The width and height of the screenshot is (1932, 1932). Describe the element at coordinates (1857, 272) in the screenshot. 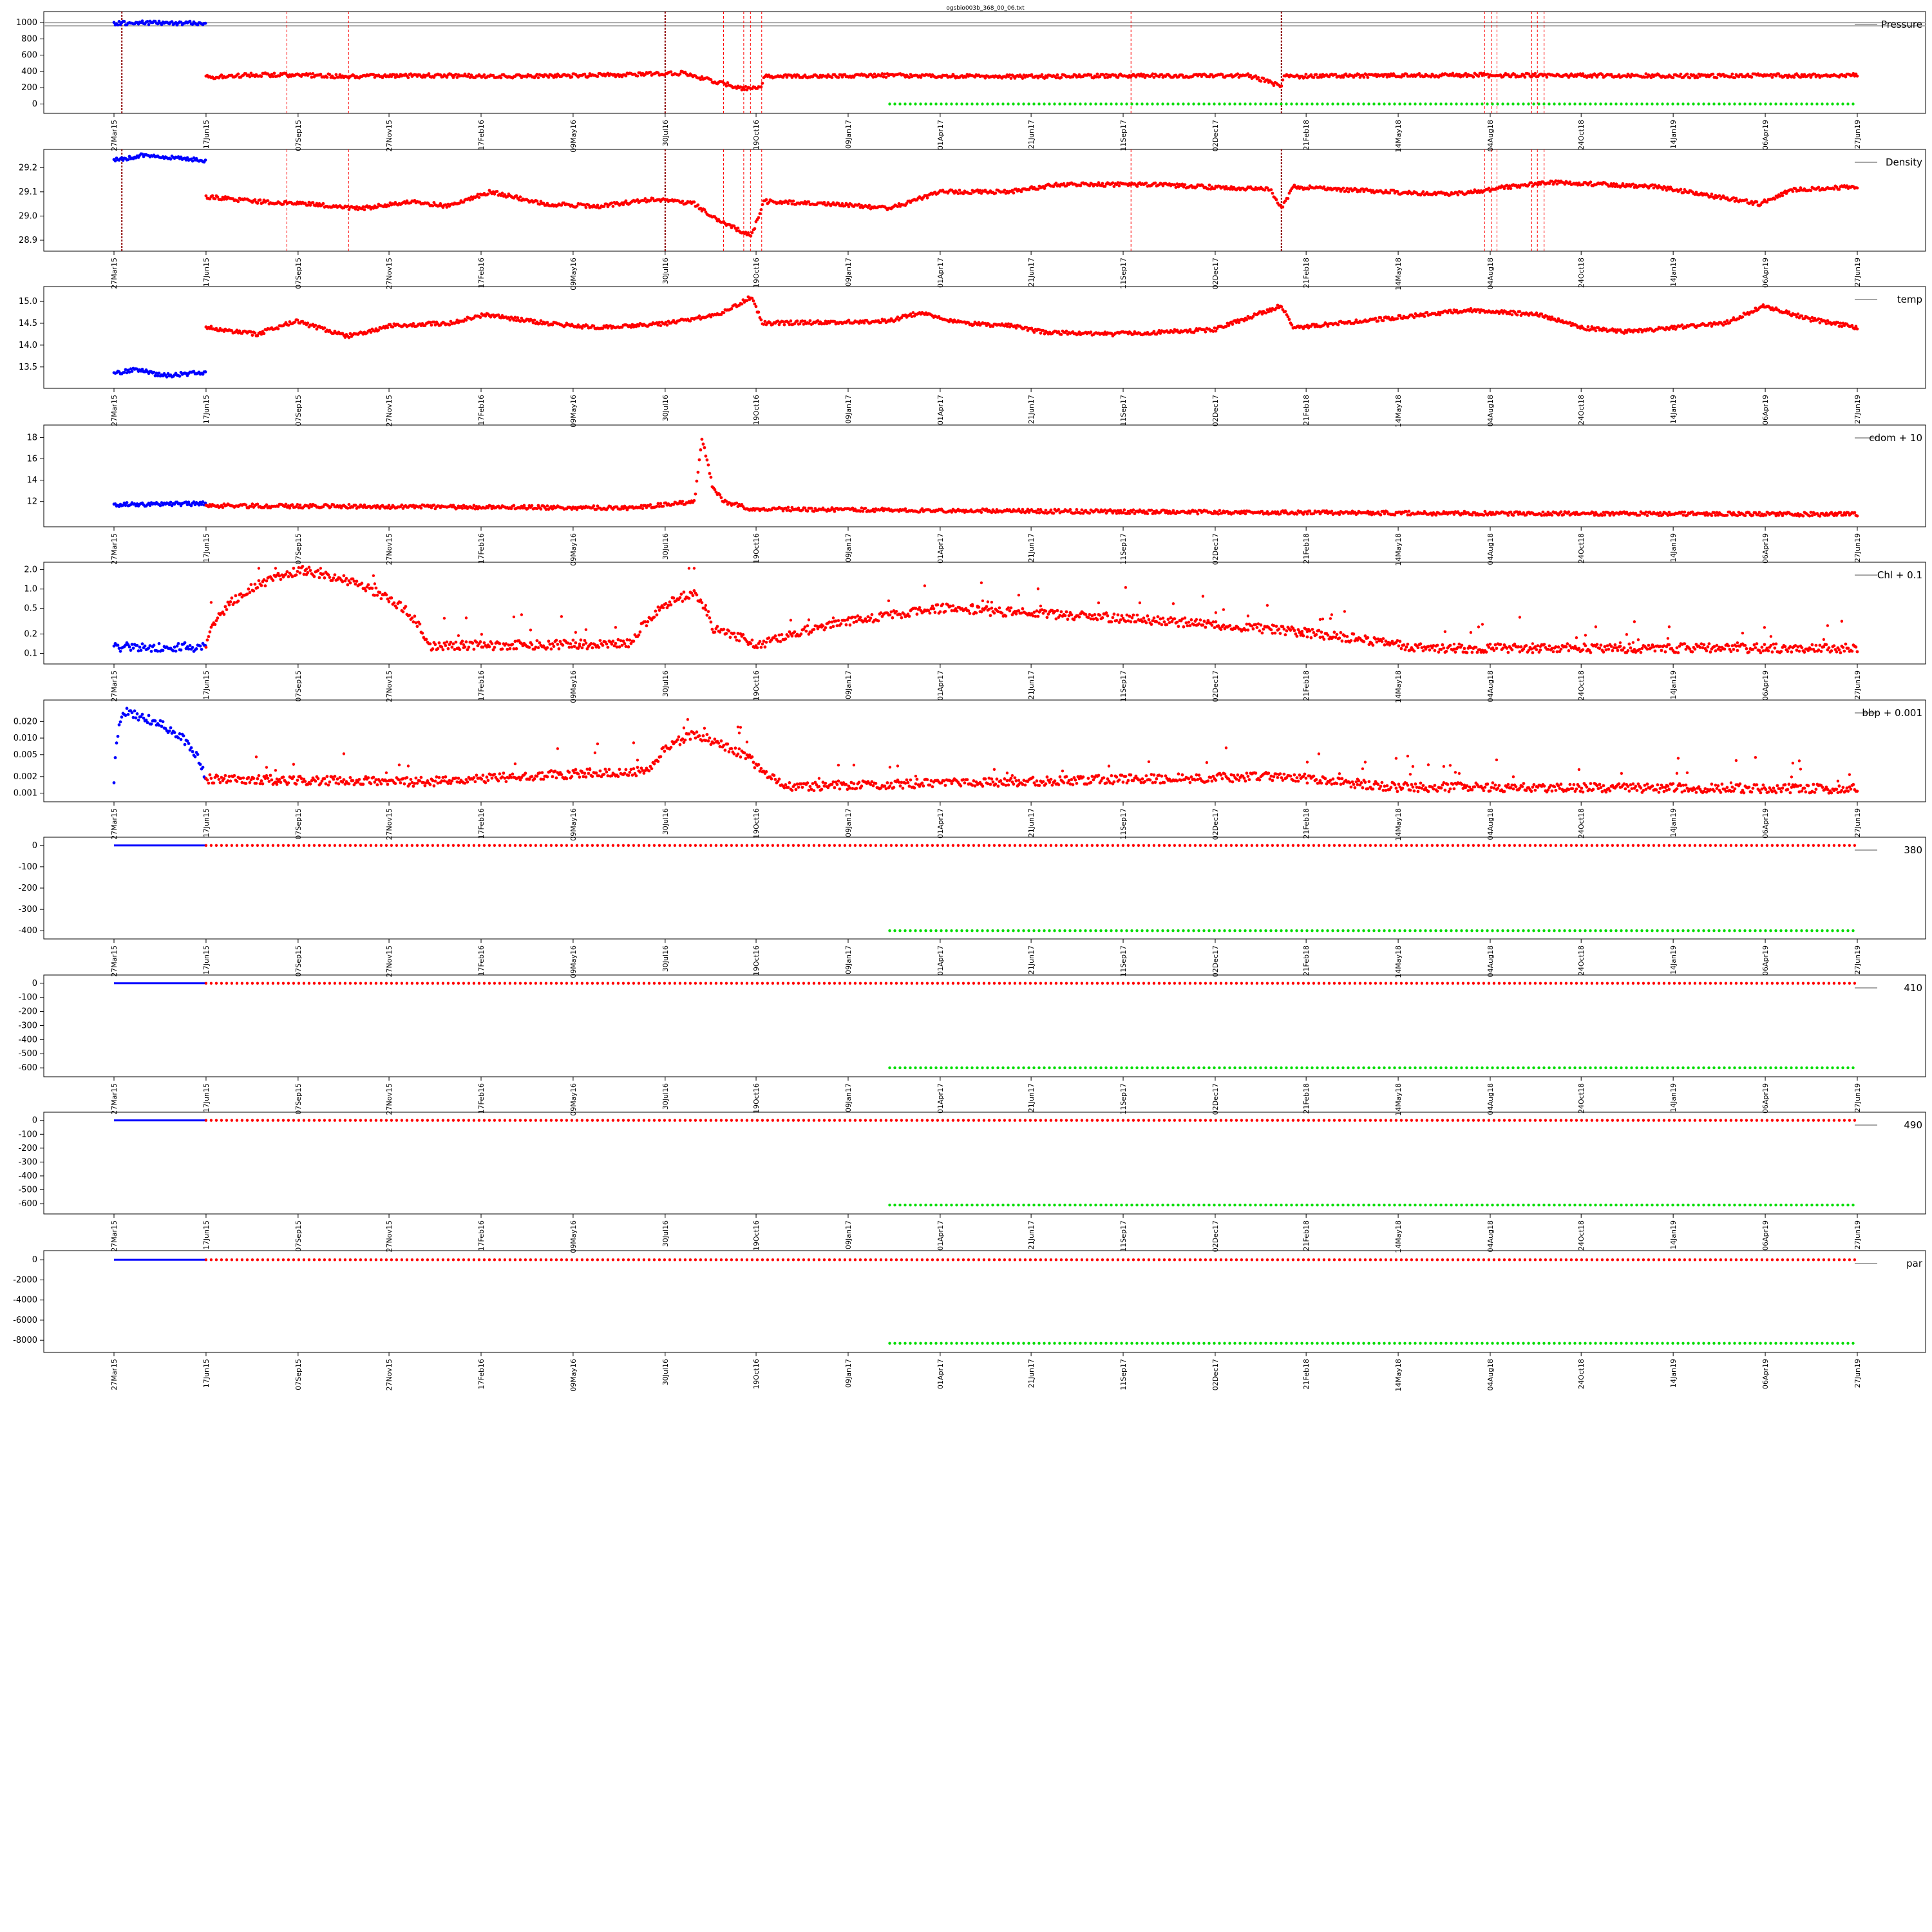

I see `x-tick-label: 27Jun19` at that location.